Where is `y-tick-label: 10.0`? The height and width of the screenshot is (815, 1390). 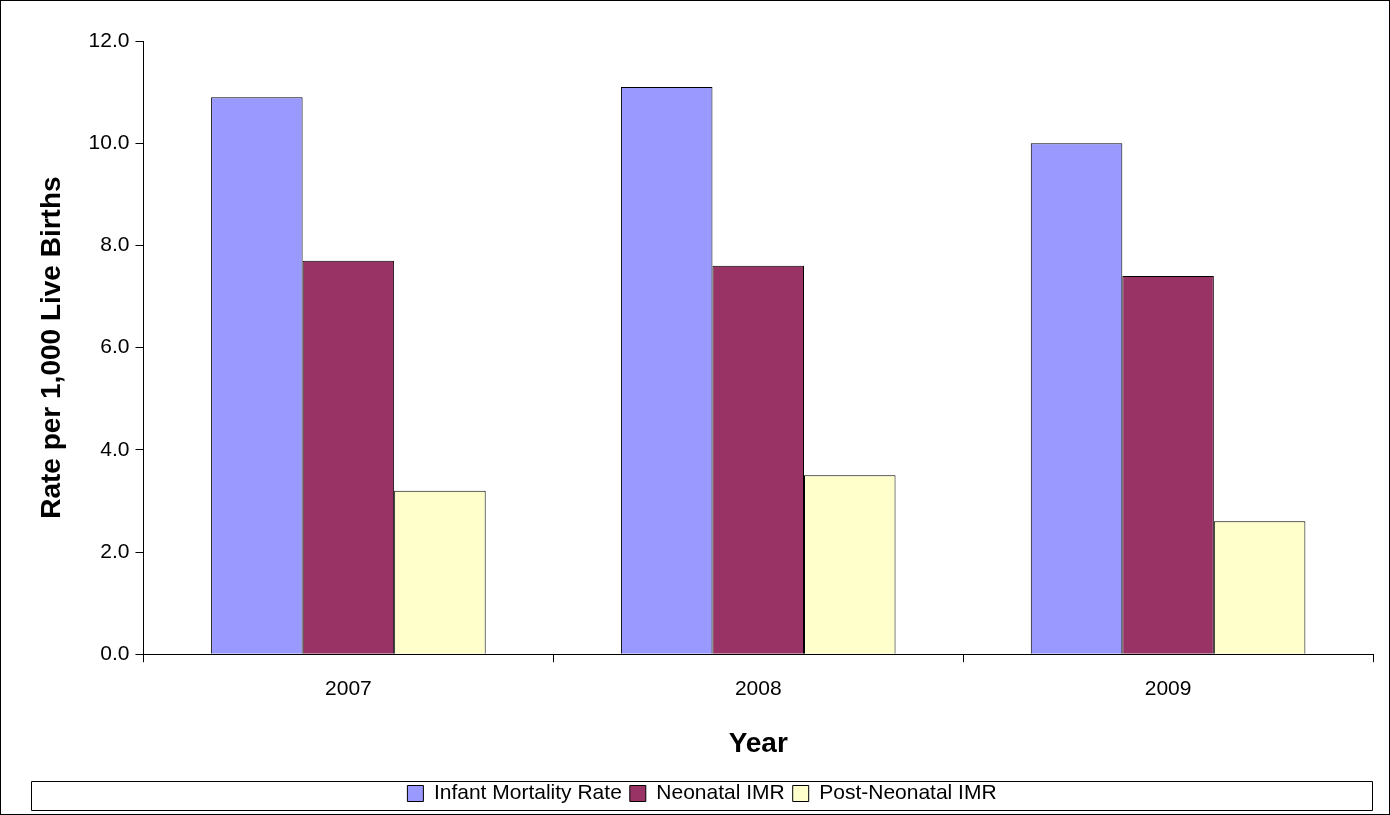
y-tick-label: 10.0 is located at coordinates (109, 141).